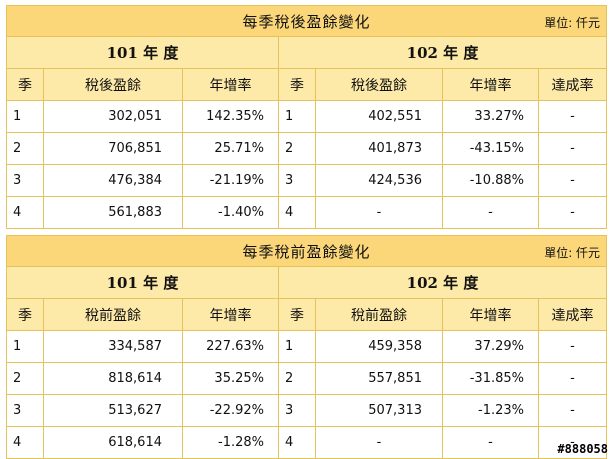 This screenshot has height=459, width=612. Describe the element at coordinates (379, 116) in the screenshot. I see `cell-earnings: 402,551` at that location.